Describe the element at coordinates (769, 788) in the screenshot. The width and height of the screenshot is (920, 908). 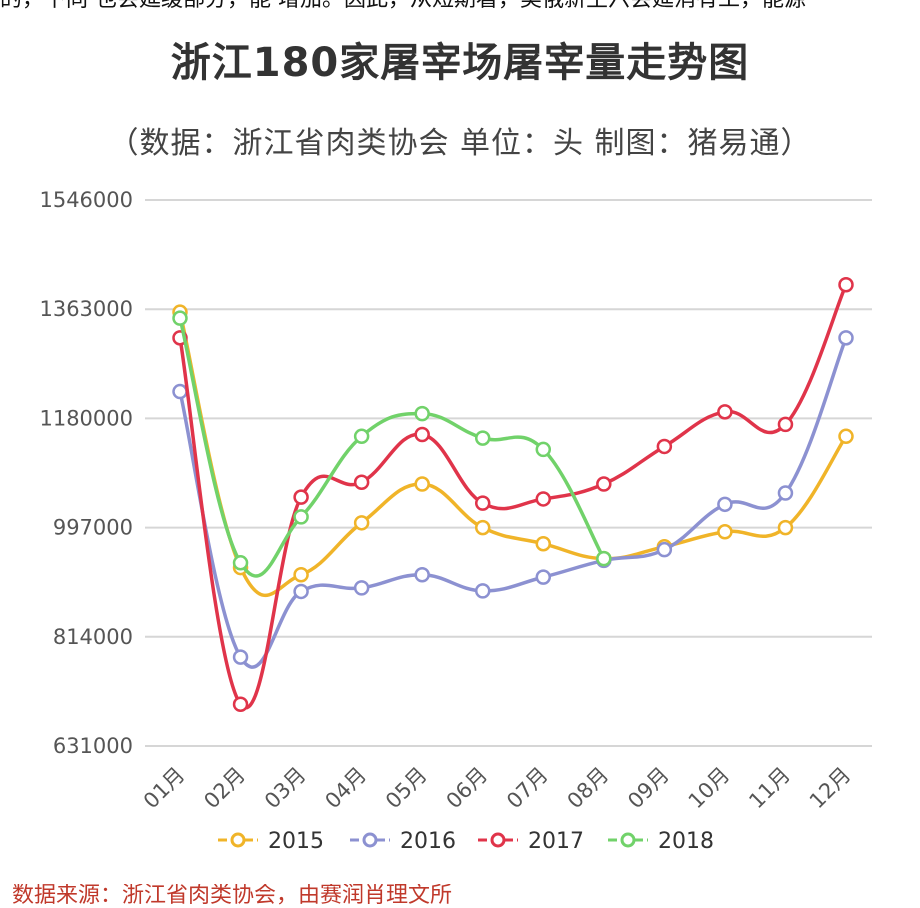
I see `x-tick-label: 11月` at that location.